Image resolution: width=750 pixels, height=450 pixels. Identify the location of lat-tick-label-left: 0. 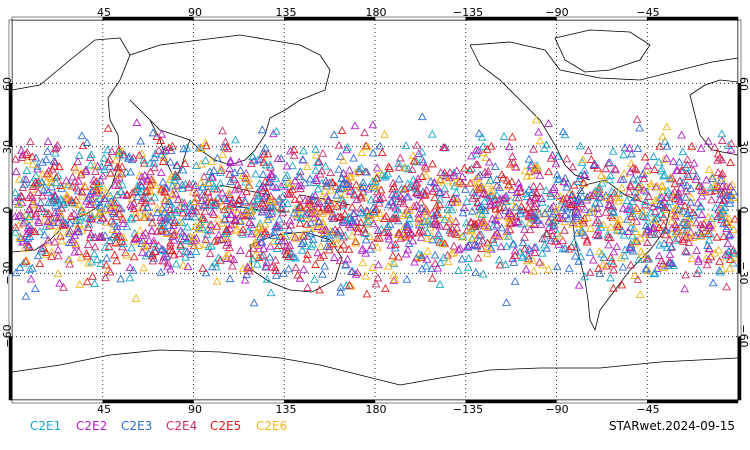
(7, 210).